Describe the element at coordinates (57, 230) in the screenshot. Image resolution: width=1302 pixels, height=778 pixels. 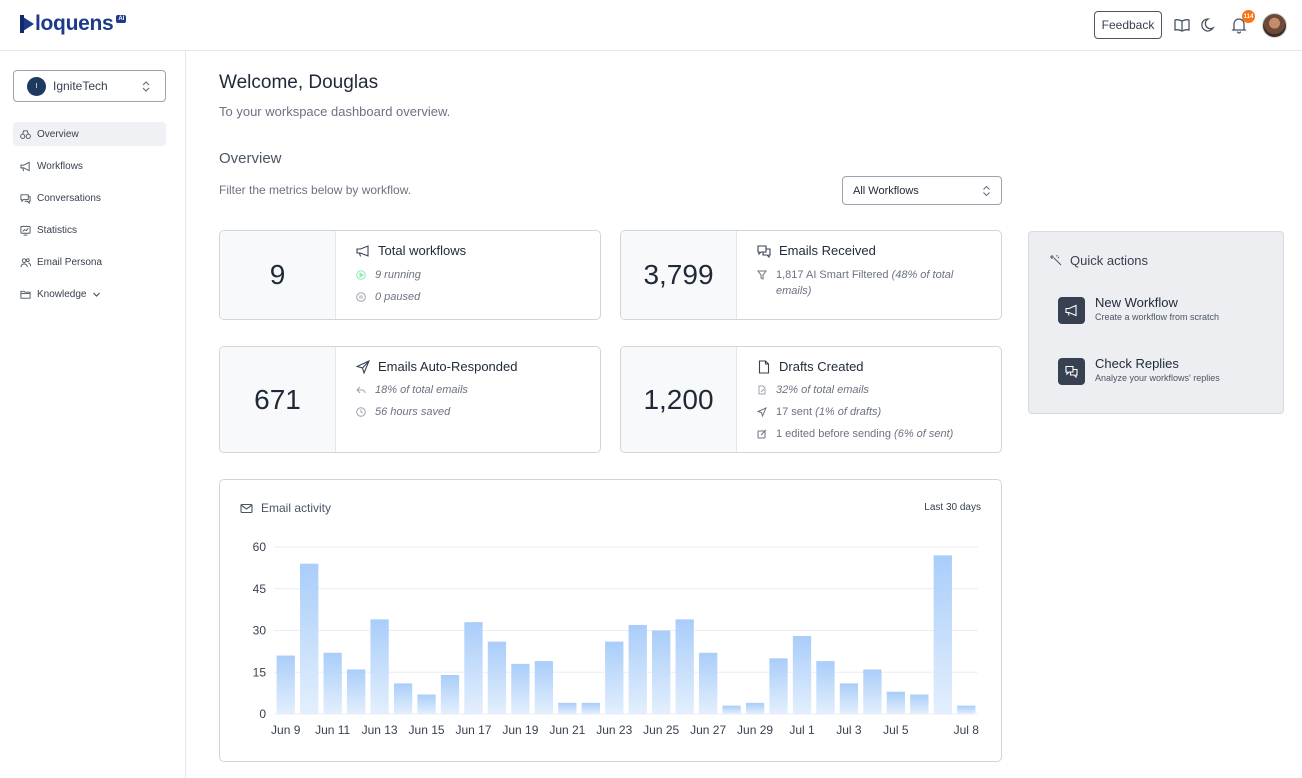
I see `sidebar-item-label: Statistics` at that location.